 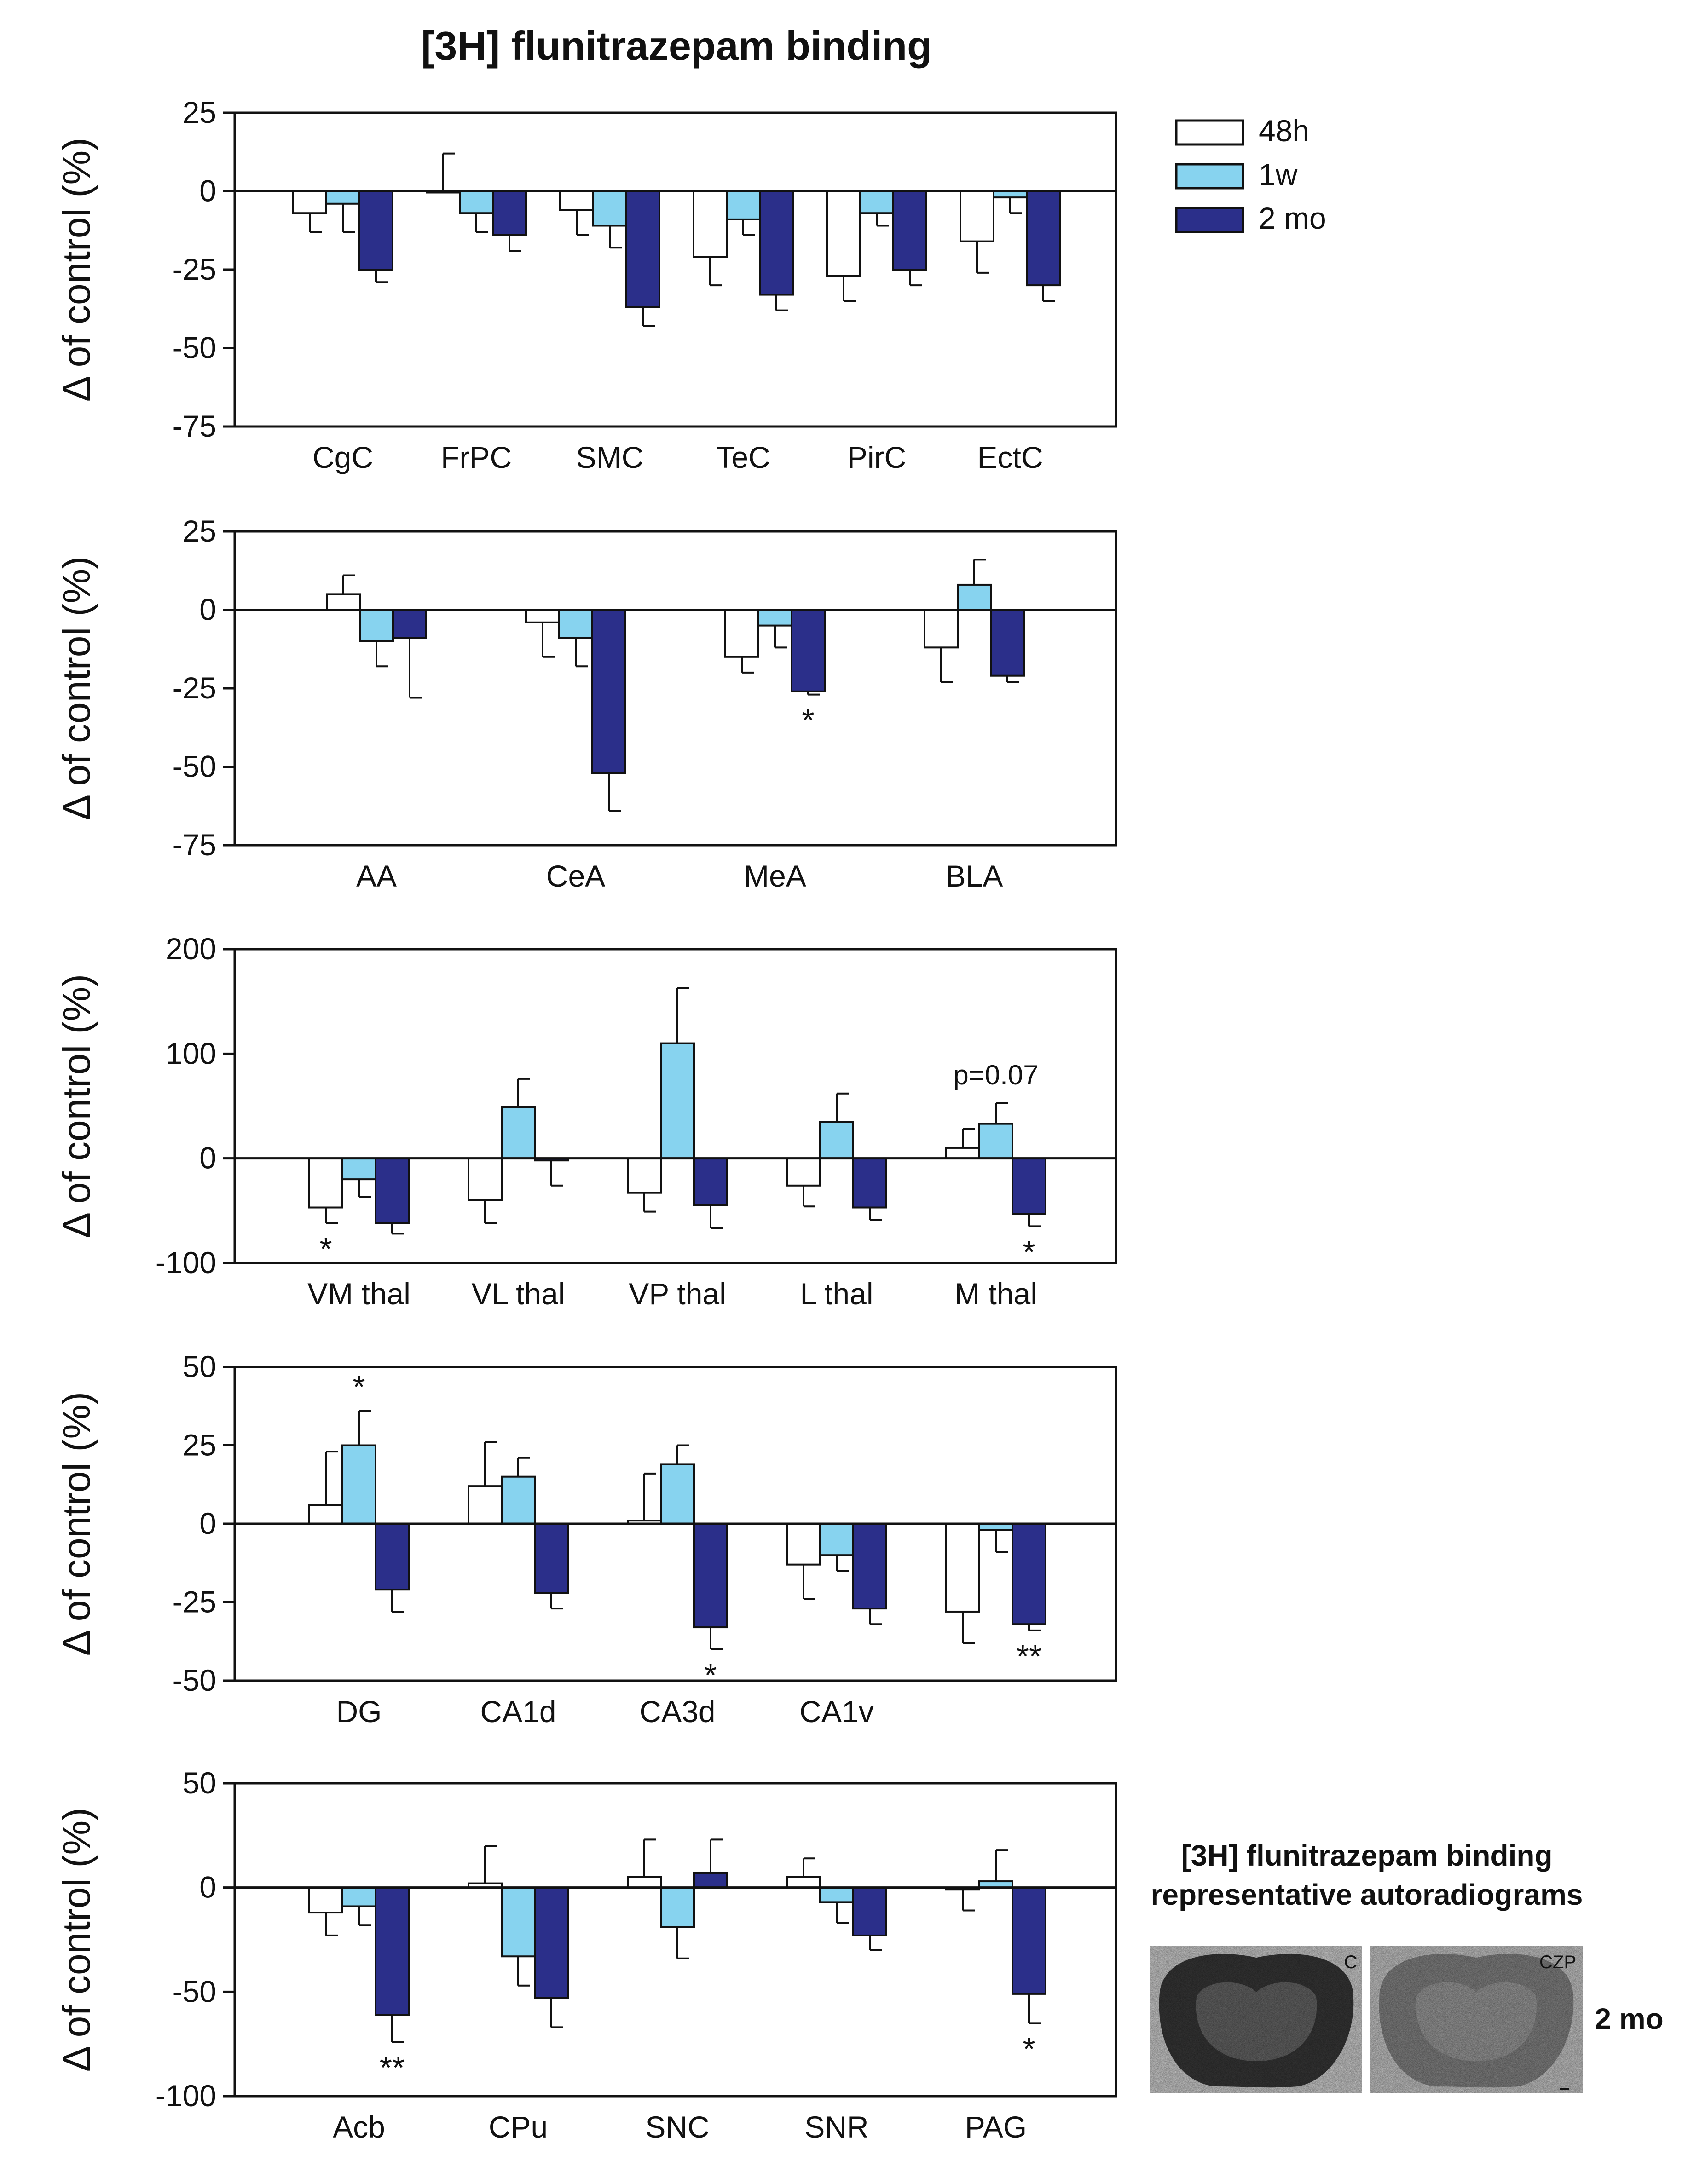 What do you see at coordinates (941, 629) in the screenshot?
I see `bar-bla-48h` at bounding box center [941, 629].